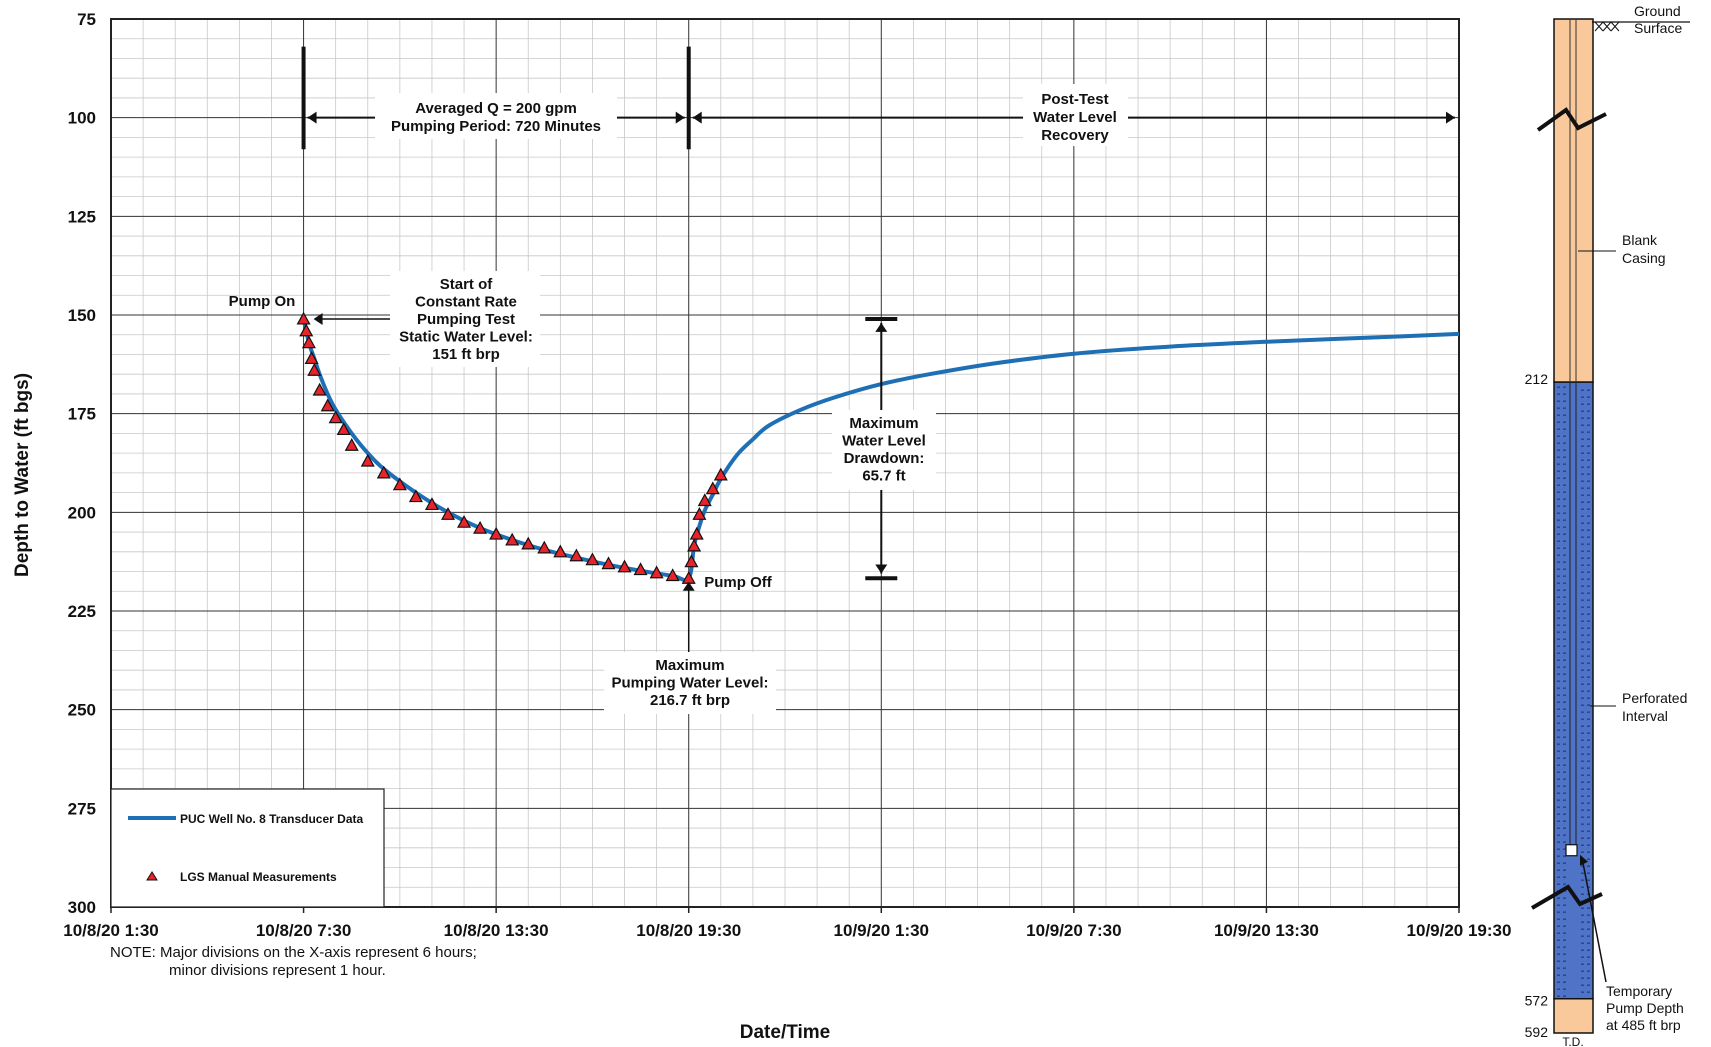 Image resolution: width=1711 pixels, height=1047 pixels. Describe the element at coordinates (467, 284) in the screenshot. I see `start-test-label: Start of` at that location.